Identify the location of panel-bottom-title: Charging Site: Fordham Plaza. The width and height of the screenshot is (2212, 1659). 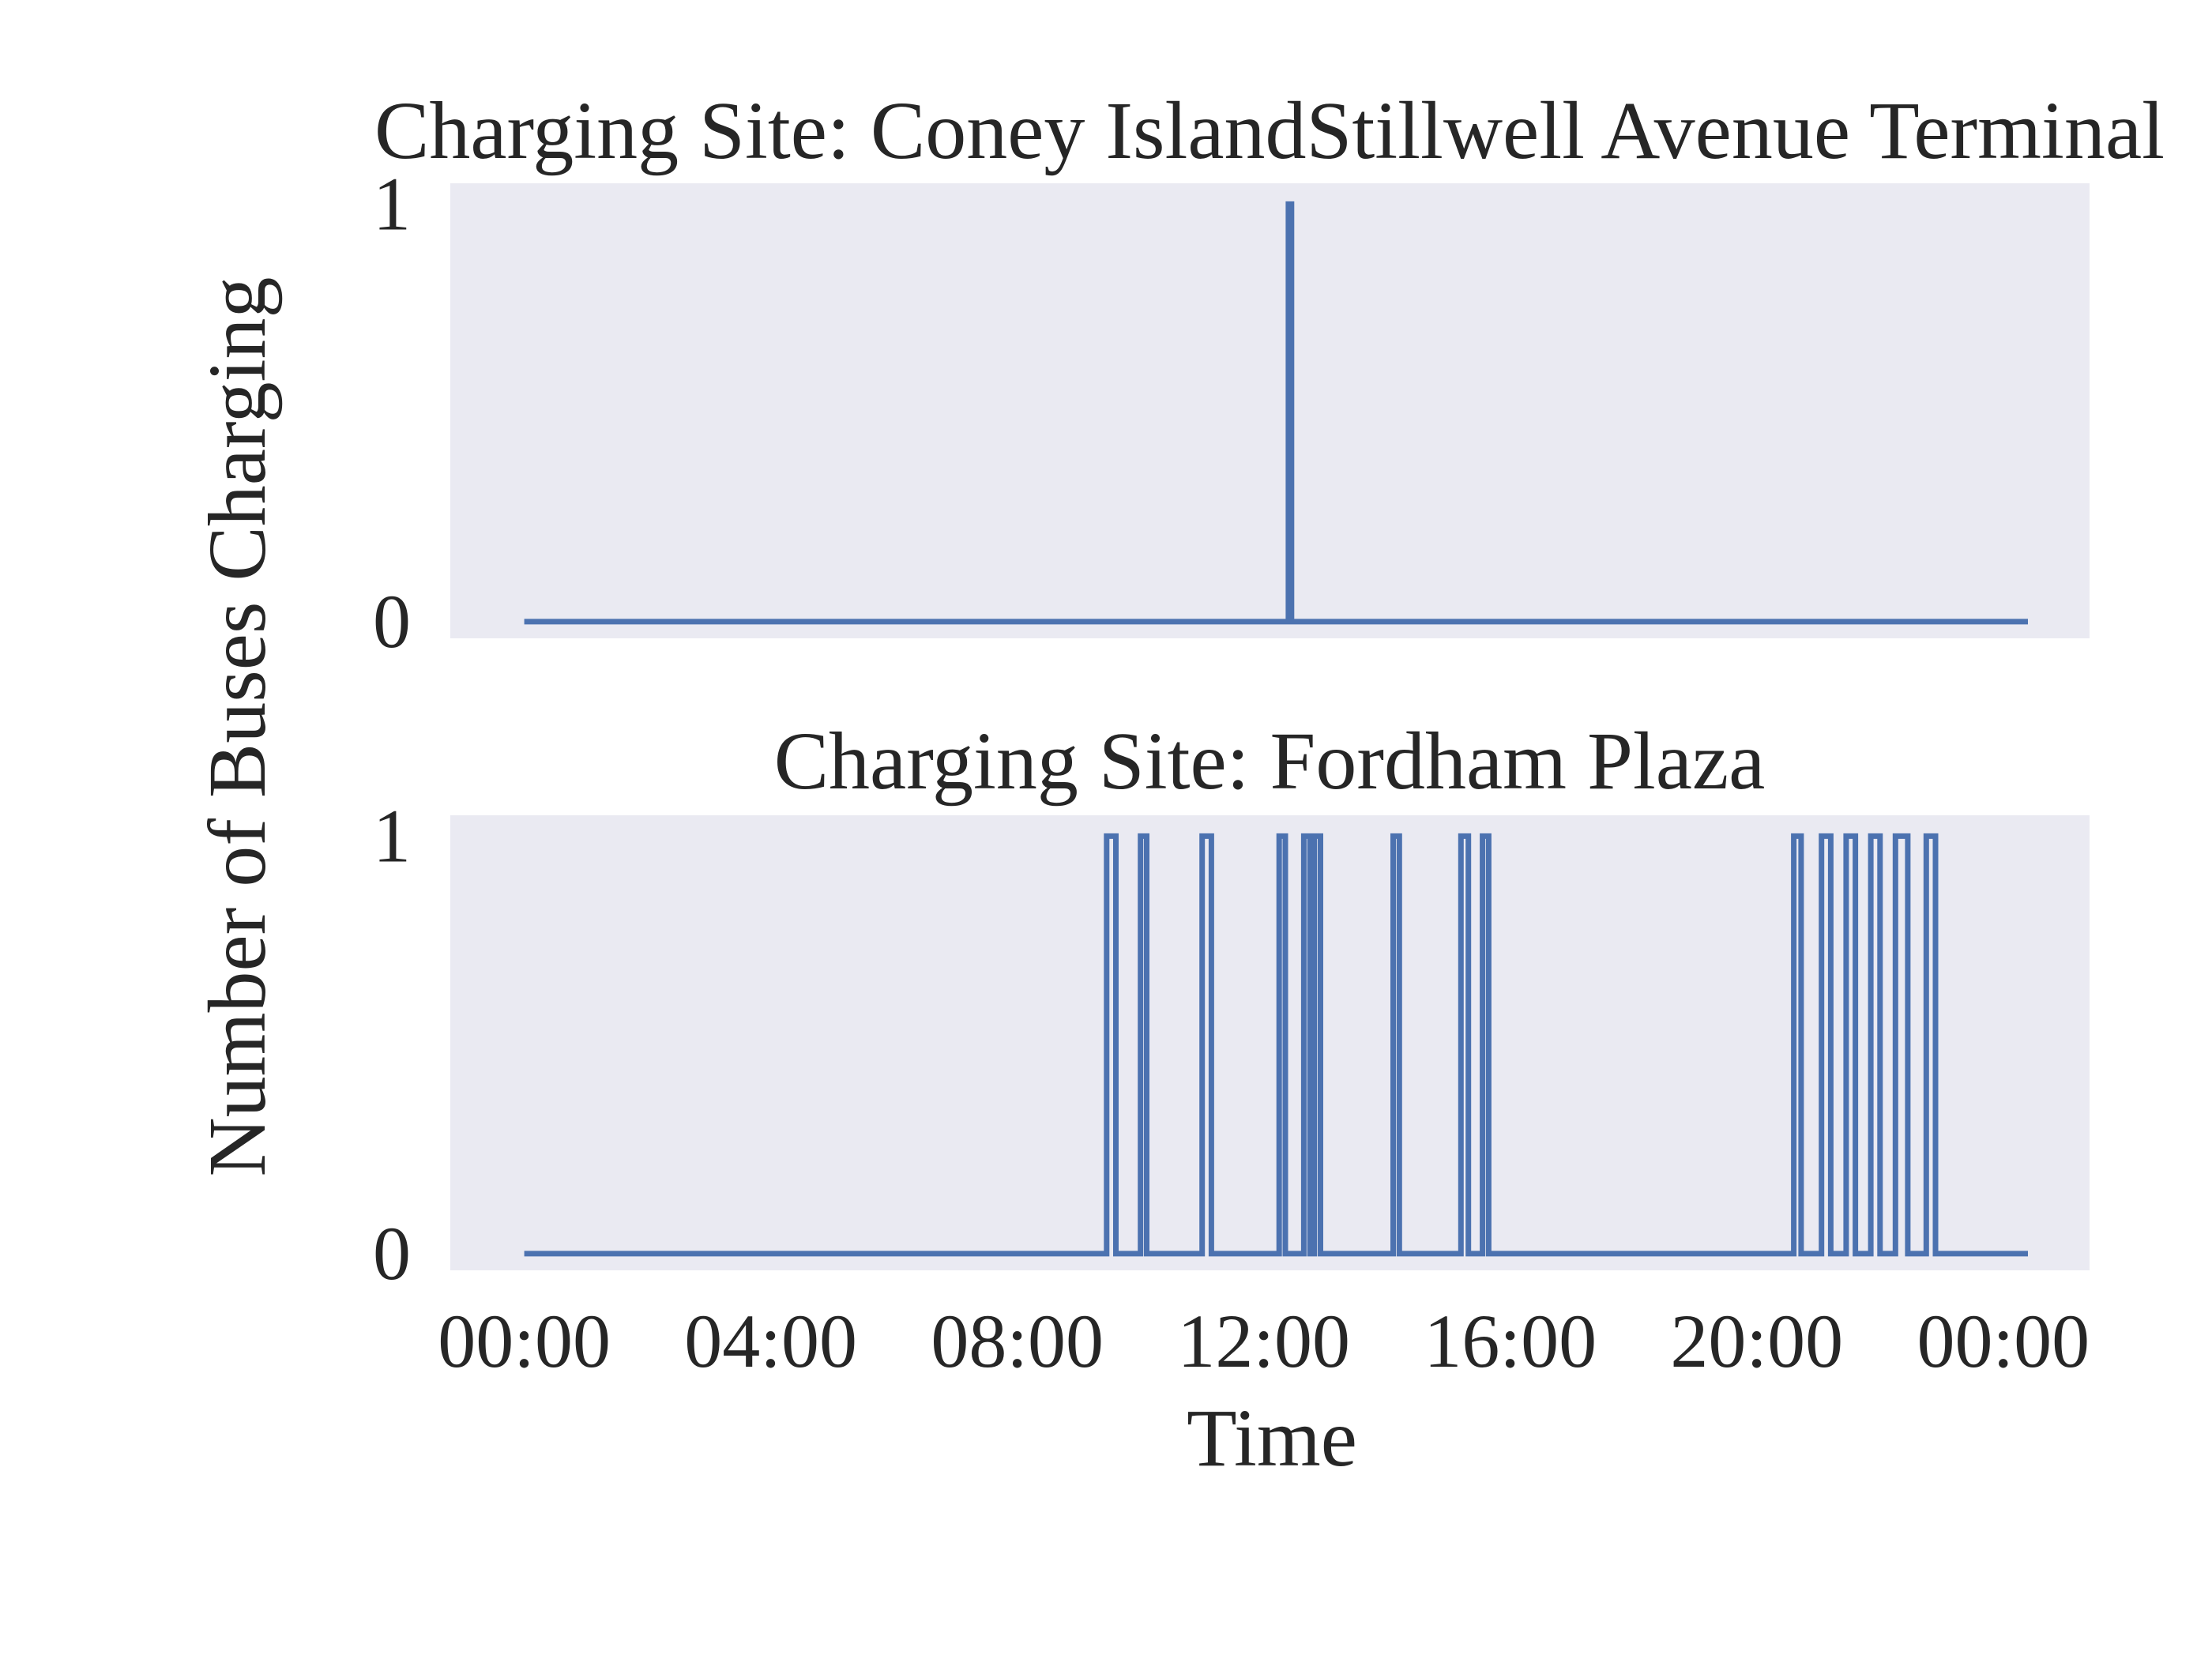
(1270, 761).